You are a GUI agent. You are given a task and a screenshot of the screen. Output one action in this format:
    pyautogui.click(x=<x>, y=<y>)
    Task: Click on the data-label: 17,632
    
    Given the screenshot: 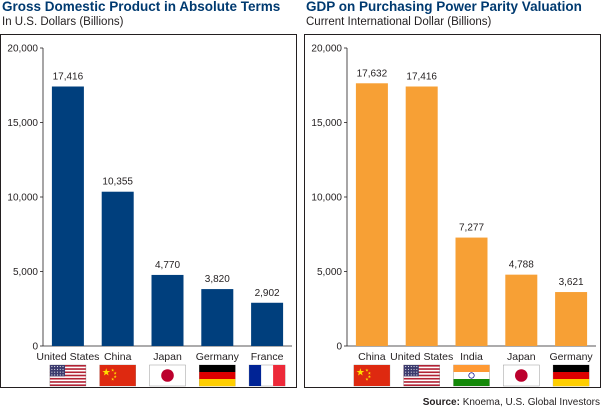 What is the action you would take?
    pyautogui.click(x=372, y=73)
    